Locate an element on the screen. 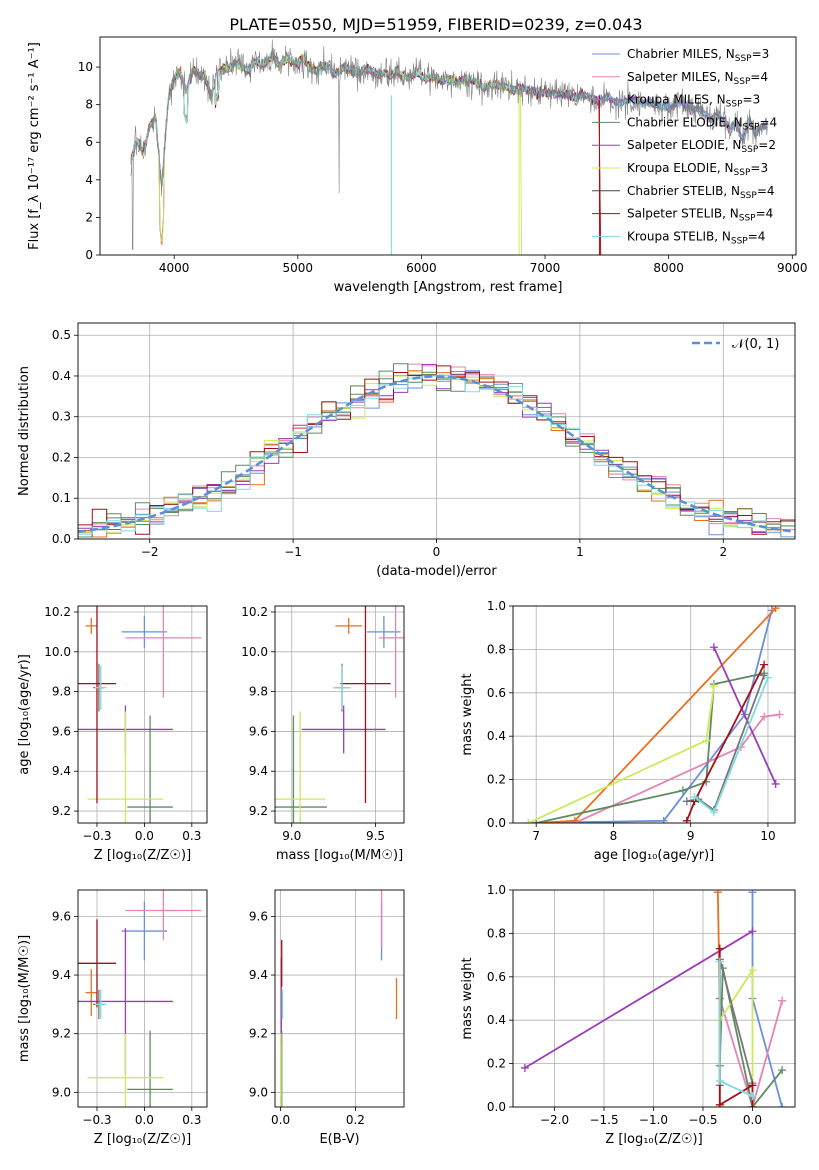 This screenshot has height=1170, width=819. data-spectrum-line is located at coordinates (449, 144).